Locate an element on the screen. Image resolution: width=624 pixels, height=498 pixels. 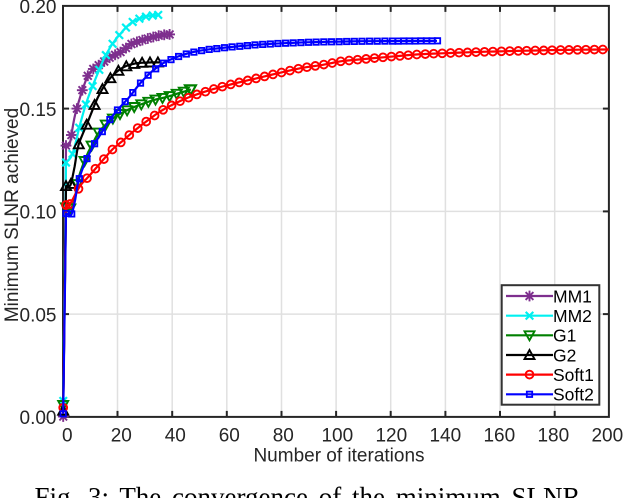
svg-text: 0.15 is located at coordinates (38, 110).